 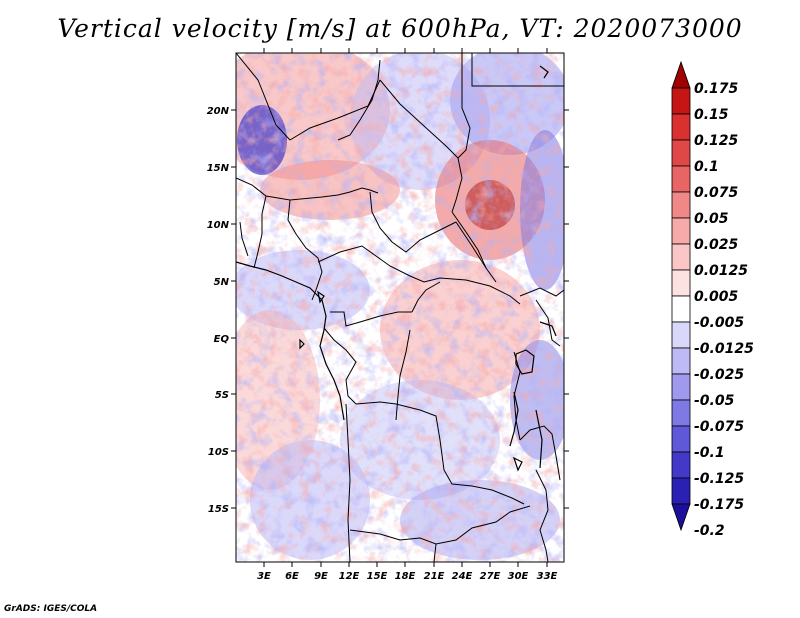 I want to click on lon-label-12e: 12E, so click(x=349, y=576).